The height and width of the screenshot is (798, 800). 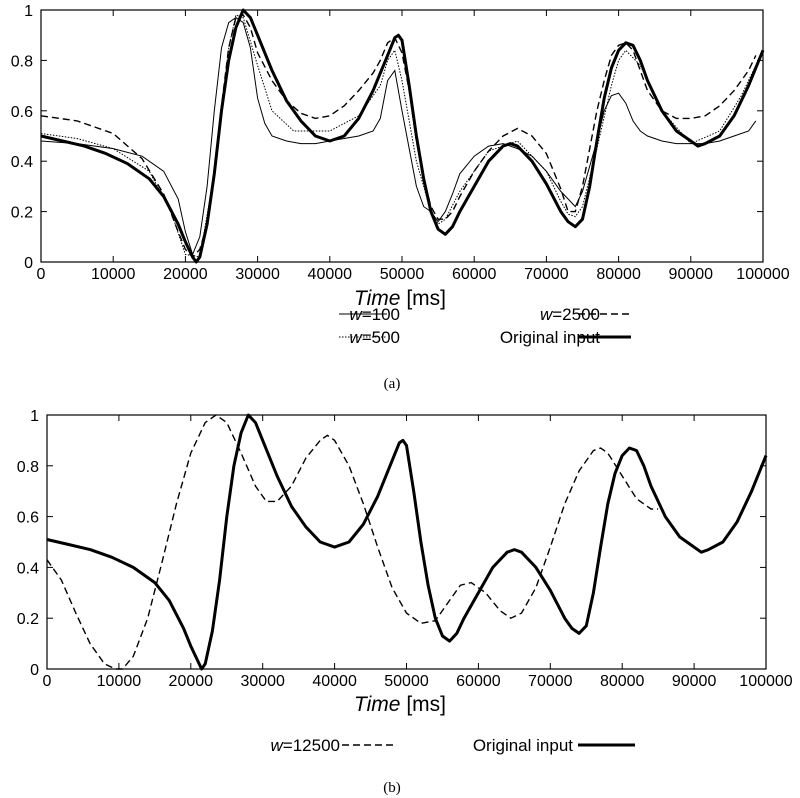 I want to click on figure-caption: (a), so click(x=392, y=384).